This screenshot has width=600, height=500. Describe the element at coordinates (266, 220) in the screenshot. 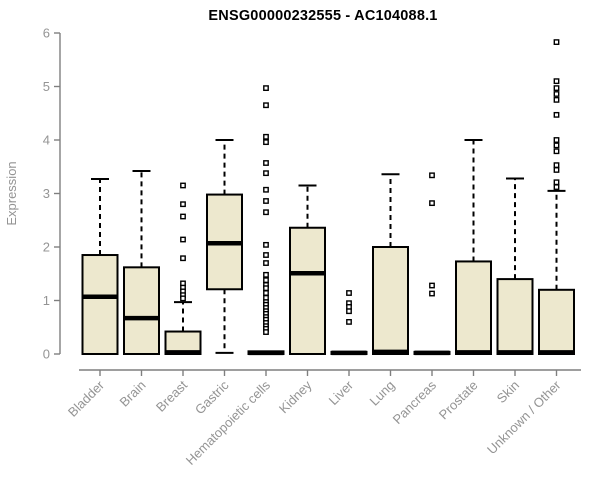

I see `box-hematopoietic-cells` at that location.